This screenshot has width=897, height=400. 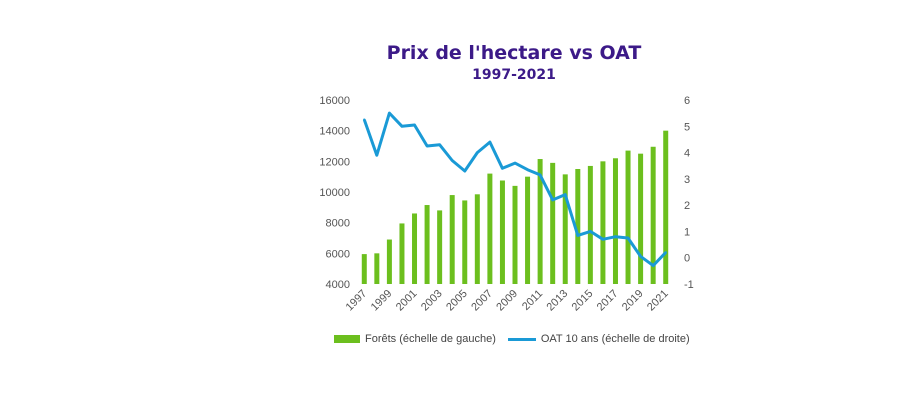 I want to click on y-right-tick-label: 3, so click(x=687, y=180).